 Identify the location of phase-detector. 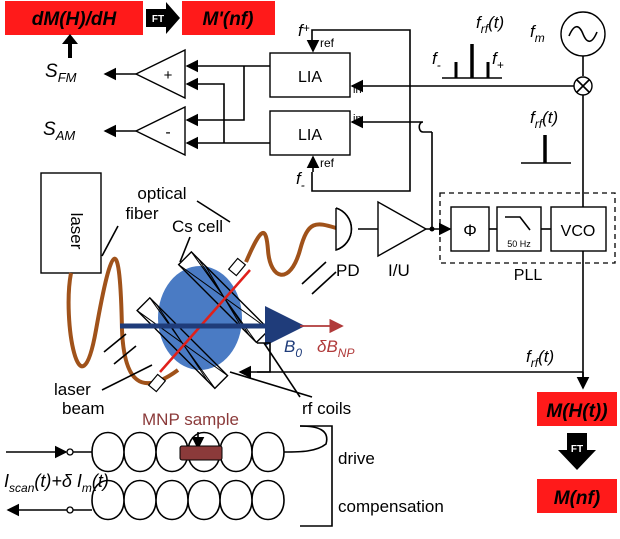
(470, 229).